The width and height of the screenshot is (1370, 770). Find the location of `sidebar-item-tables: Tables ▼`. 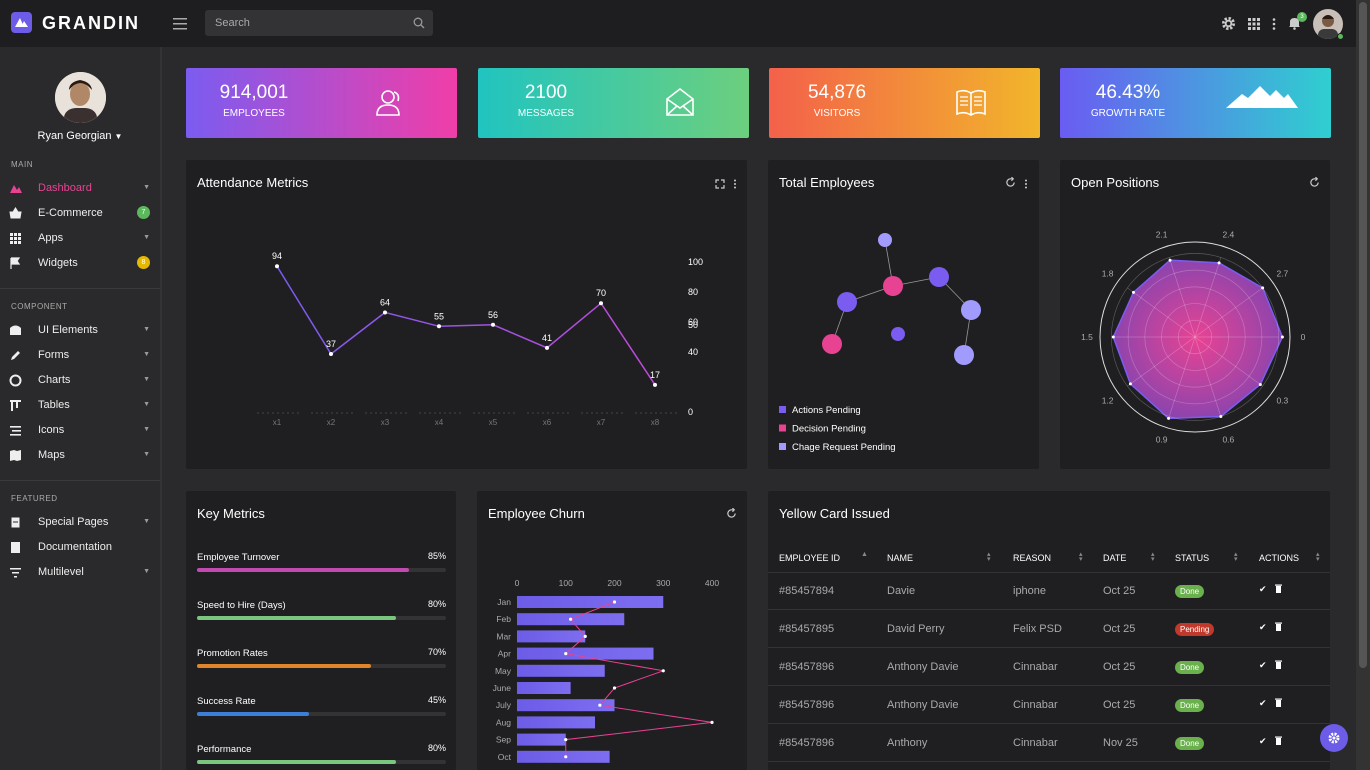

sidebar-item-tables: Tables ▼ is located at coordinates (80, 406).